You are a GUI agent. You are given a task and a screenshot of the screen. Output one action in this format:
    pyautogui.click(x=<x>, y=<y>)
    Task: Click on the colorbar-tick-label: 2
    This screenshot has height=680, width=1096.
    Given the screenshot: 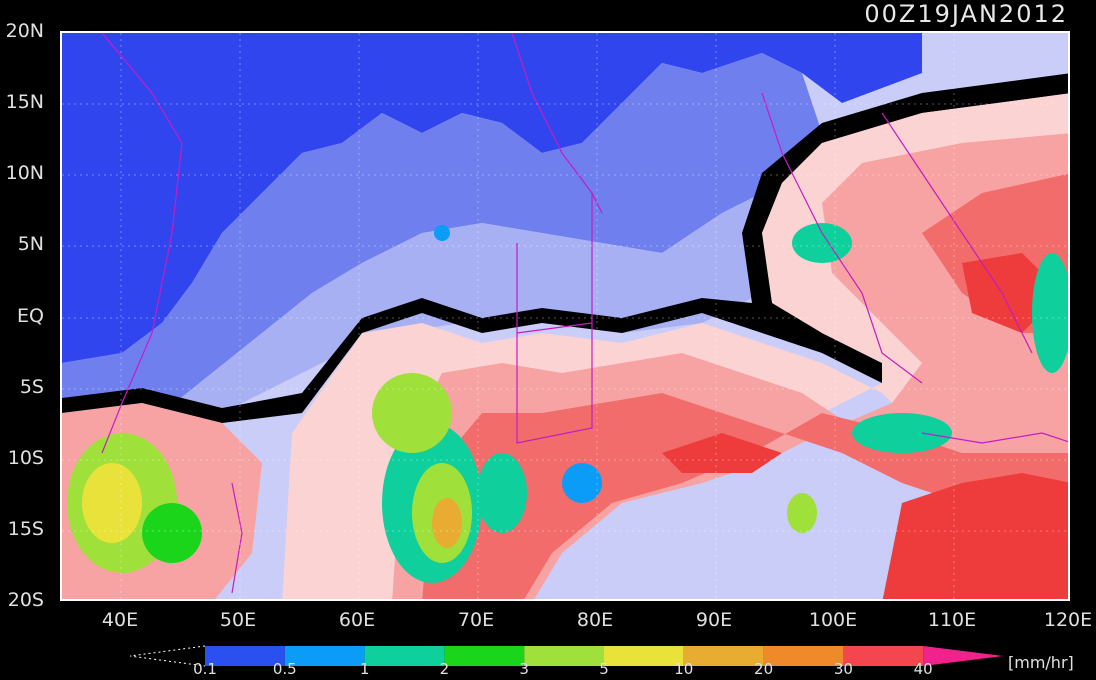 What is the action you would take?
    pyautogui.click(x=444, y=669)
    